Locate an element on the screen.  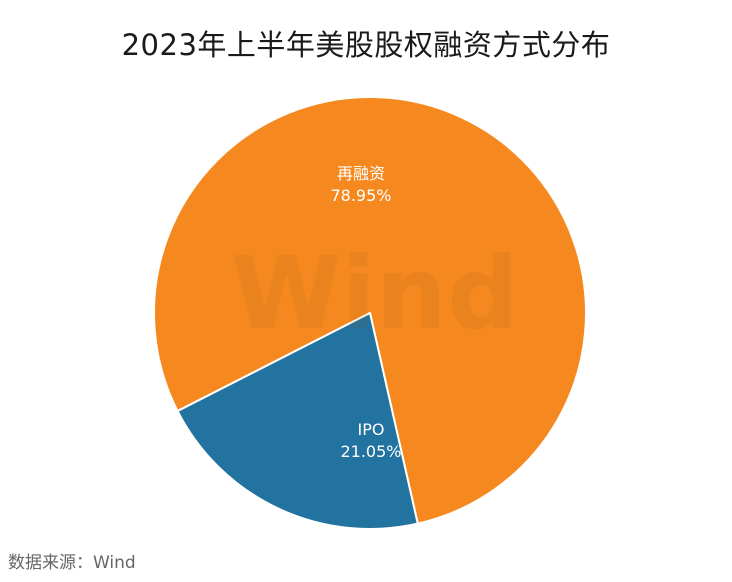
watermark-text: Wind is located at coordinates (374, 293).